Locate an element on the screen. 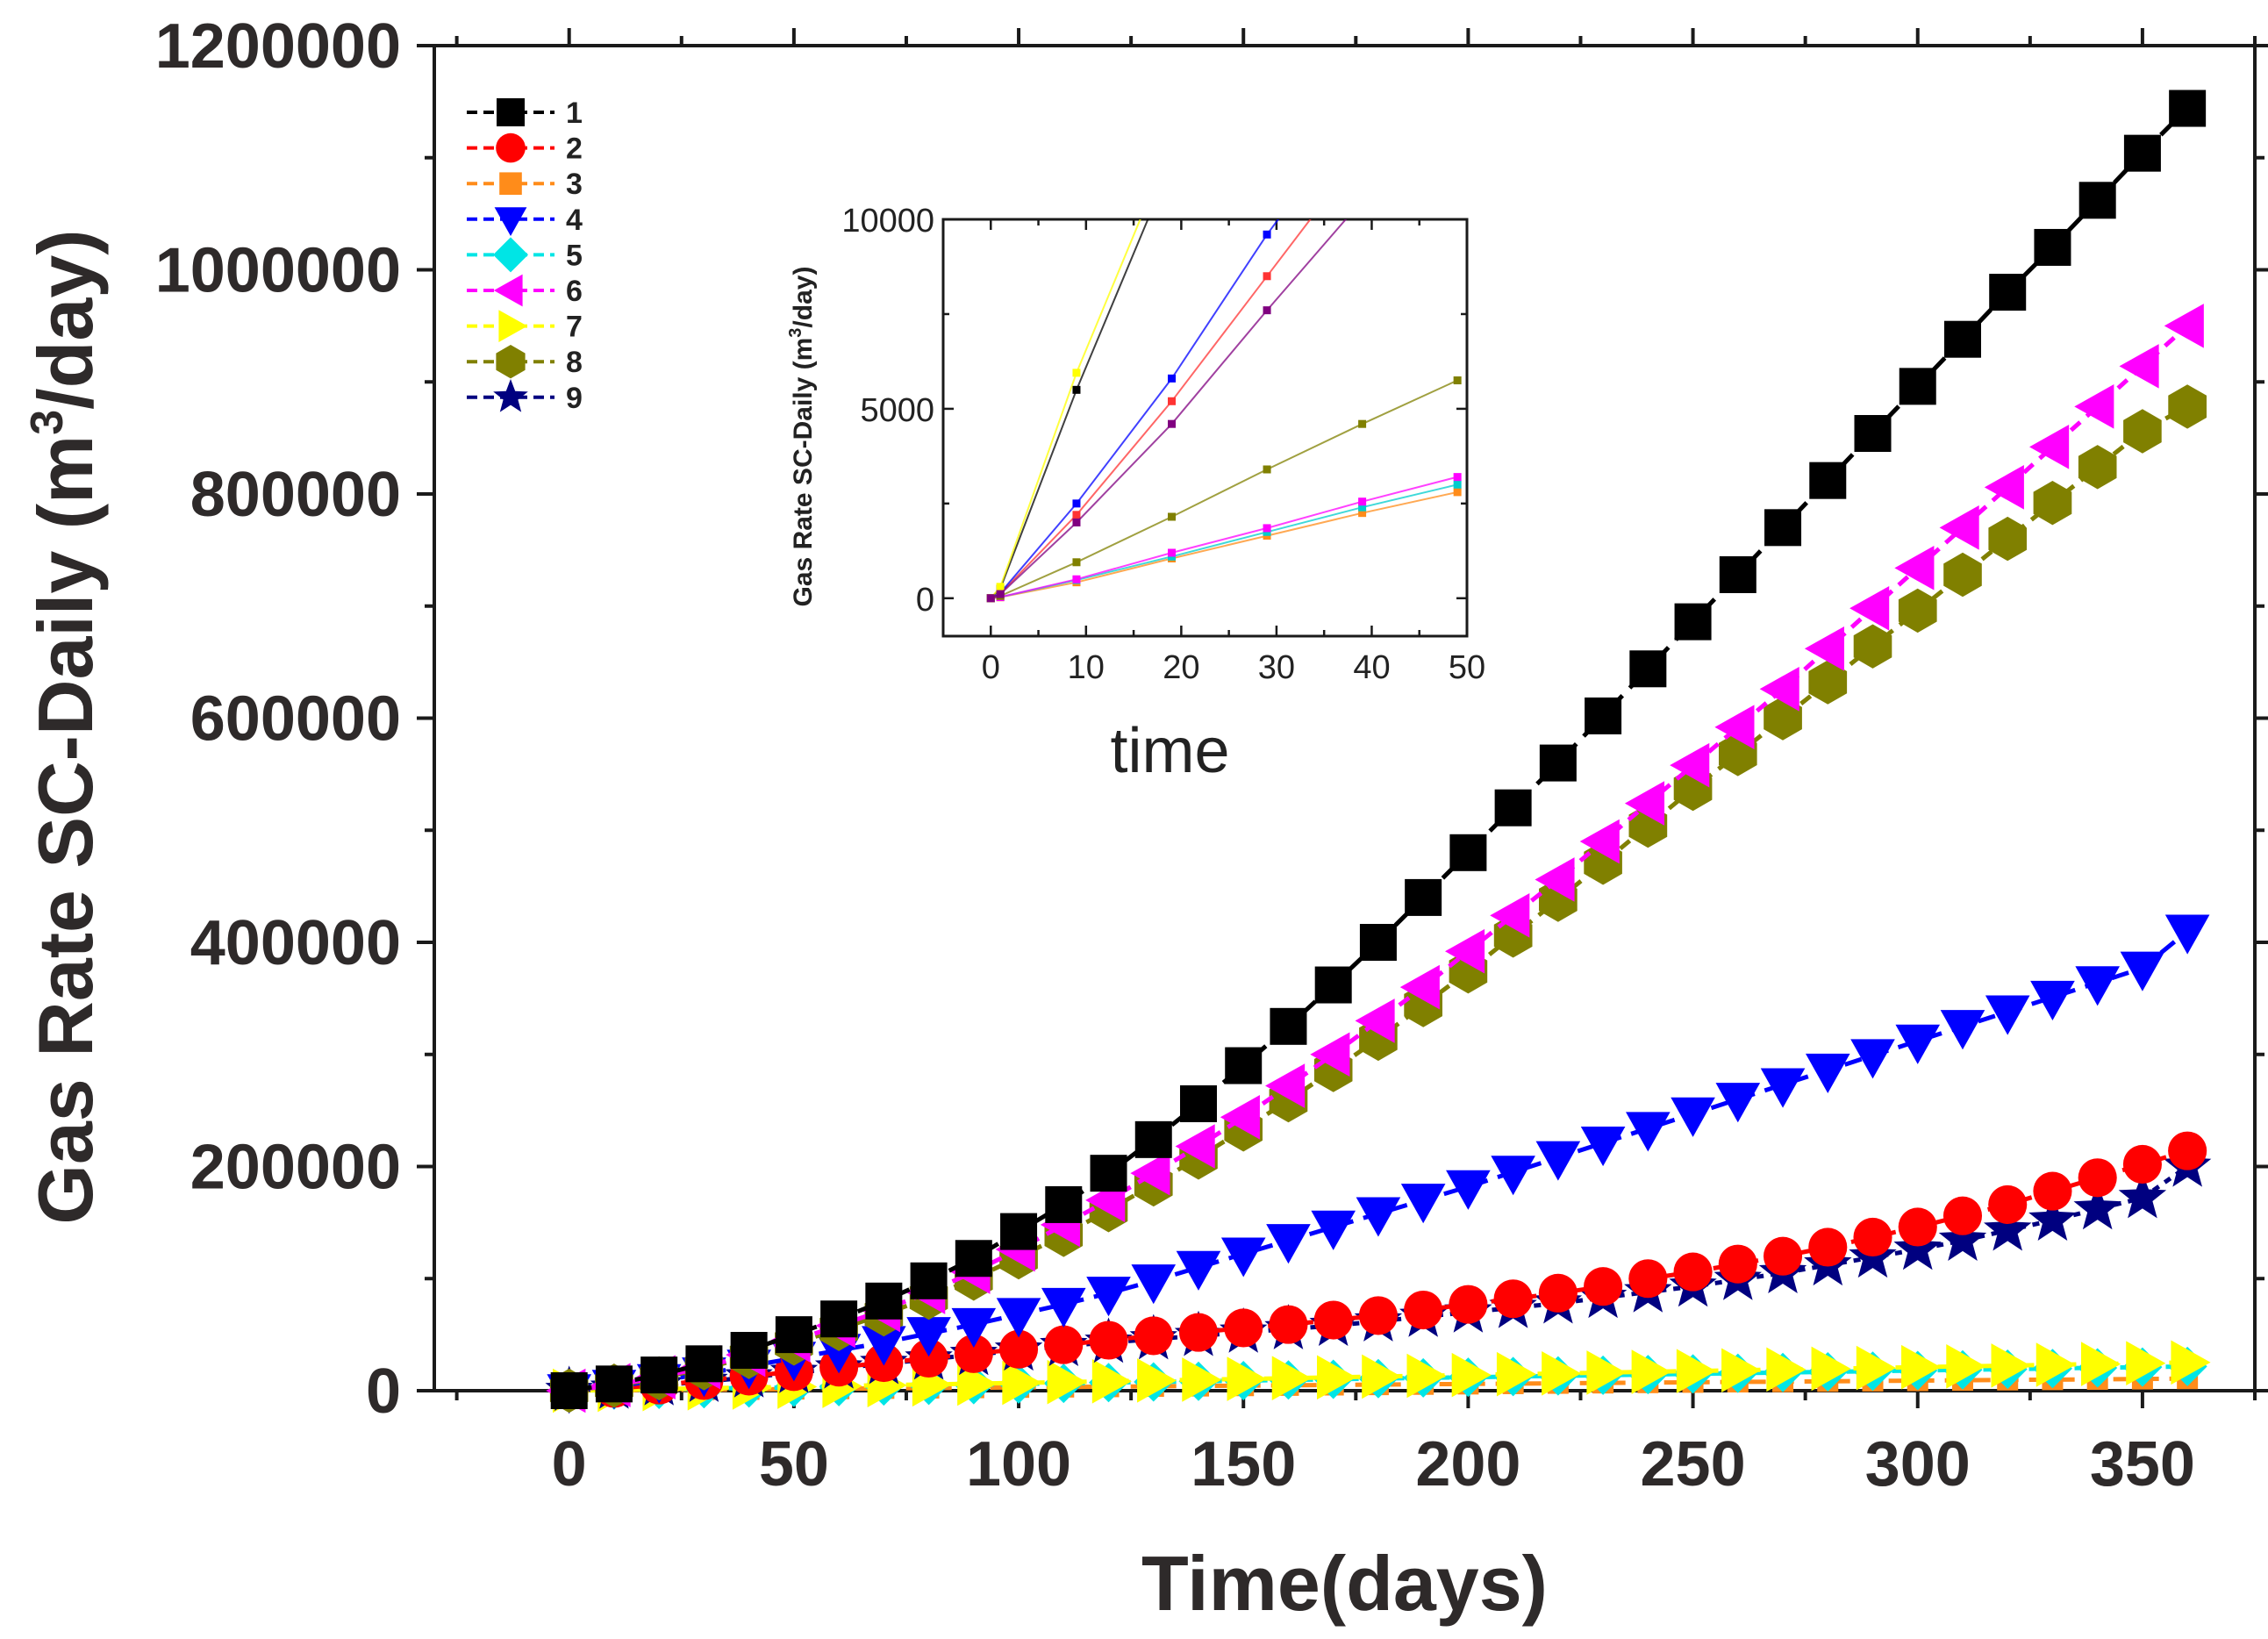 This screenshot has height=1639, width=2268. inset-y-tick-label: 0 is located at coordinates (925, 600).